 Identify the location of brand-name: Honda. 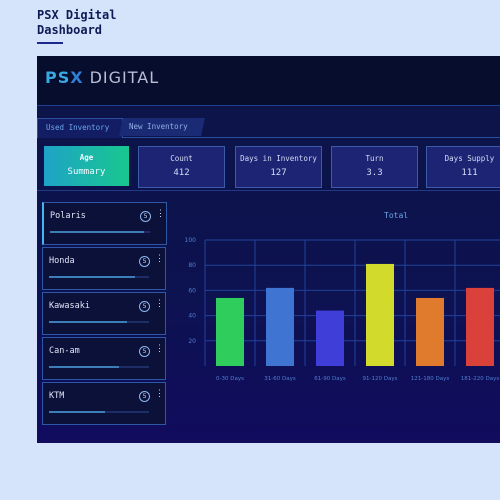
(62, 261).